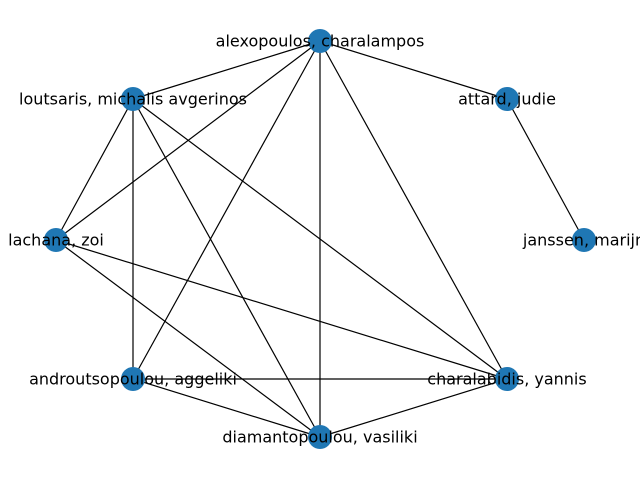 Image resolution: width=640 pixels, height=480 pixels. What do you see at coordinates (413, 70) in the screenshot?
I see `edge-alexopoulos-attard` at bounding box center [413, 70].